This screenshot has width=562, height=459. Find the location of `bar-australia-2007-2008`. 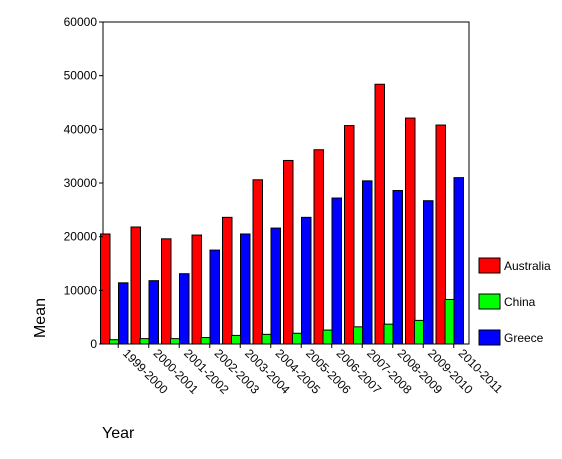

bar-australia-2007-2008 is located at coordinates (349, 235).